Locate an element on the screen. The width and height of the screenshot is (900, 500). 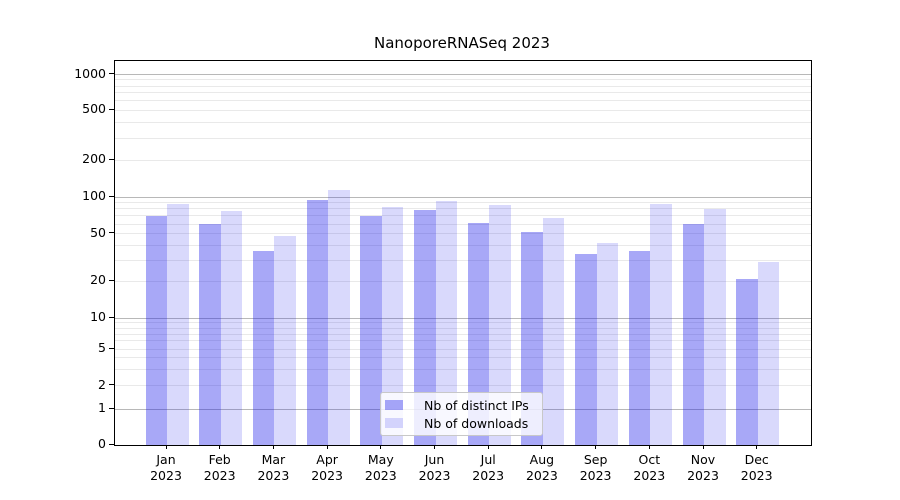
y-axis-tick-label-5: 5 is located at coordinates (102, 347).